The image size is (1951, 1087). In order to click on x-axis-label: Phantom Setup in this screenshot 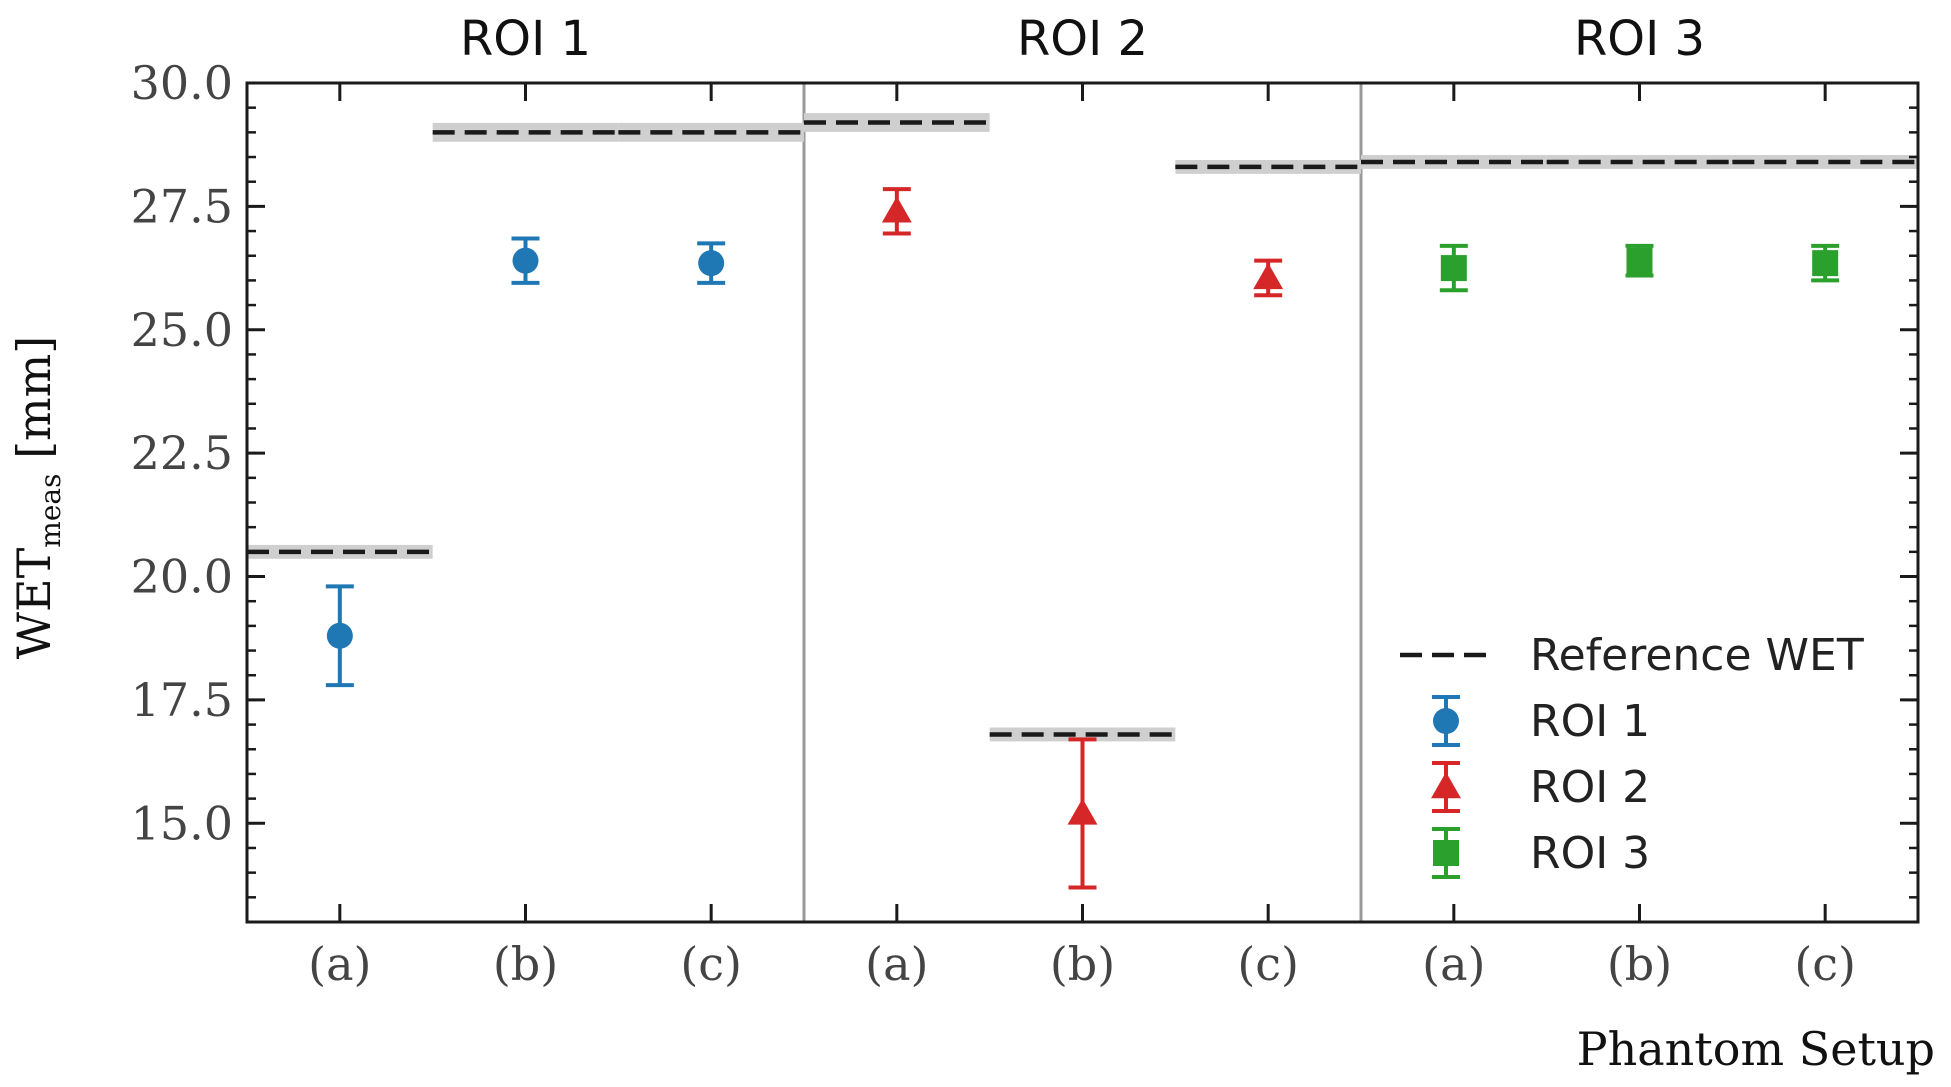, I will do `click(1756, 1049)`.